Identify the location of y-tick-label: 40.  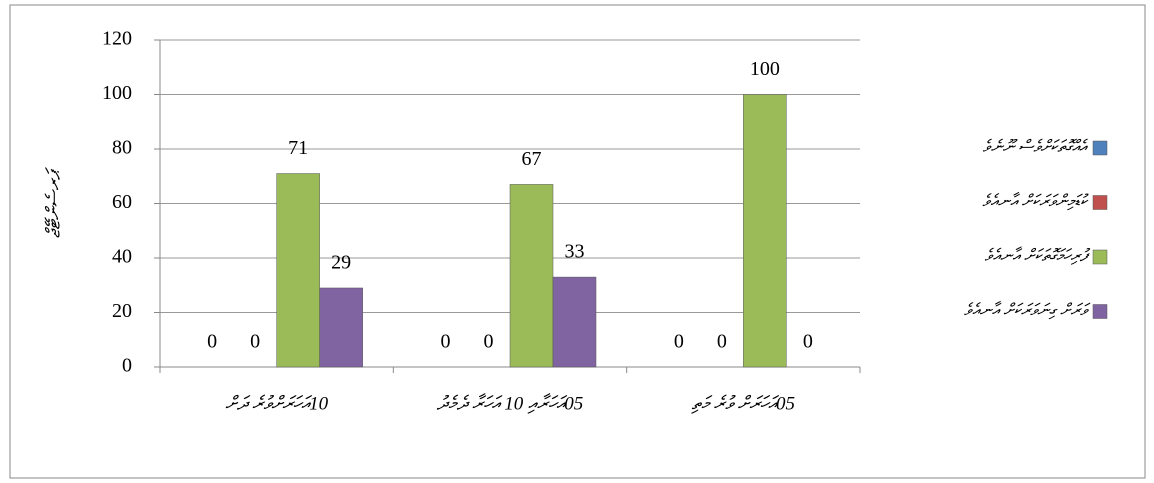
(122, 257).